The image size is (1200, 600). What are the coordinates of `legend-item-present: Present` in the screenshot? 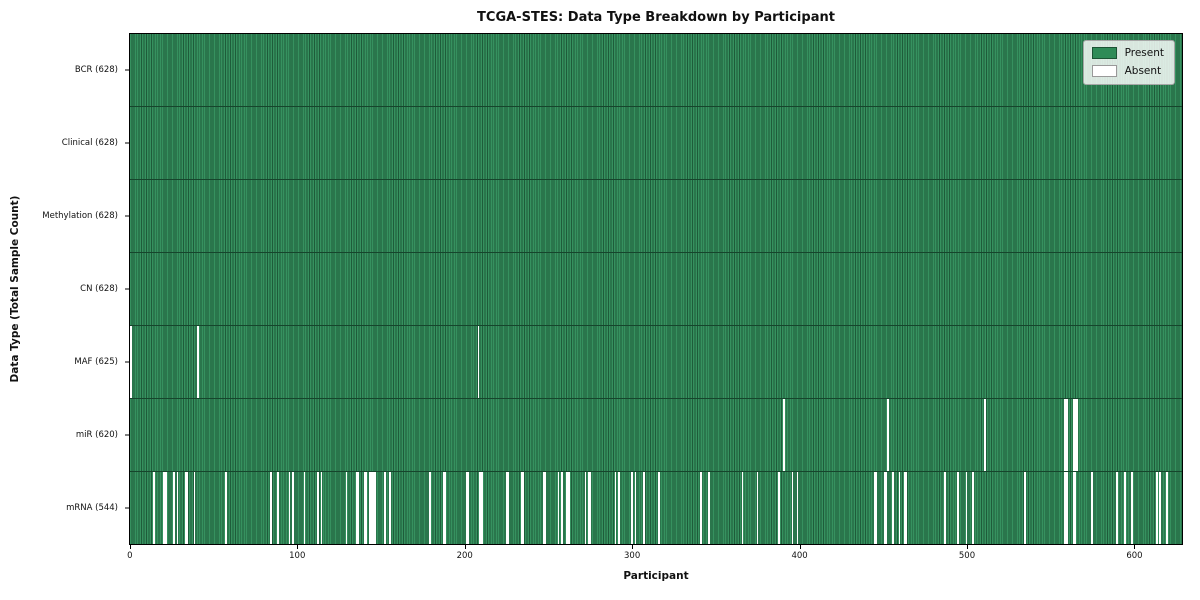 It's located at (1127, 53).